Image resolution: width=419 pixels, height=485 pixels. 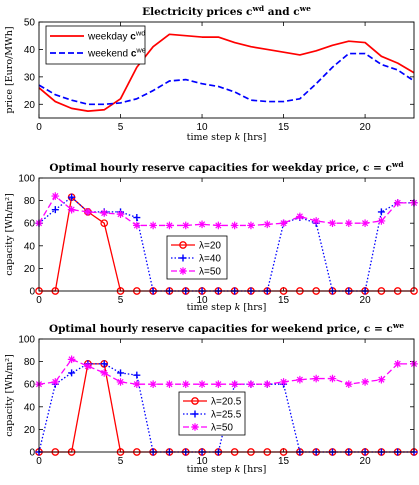 I want to click on legend-label: weekday cwd, so click(x=116, y=36).